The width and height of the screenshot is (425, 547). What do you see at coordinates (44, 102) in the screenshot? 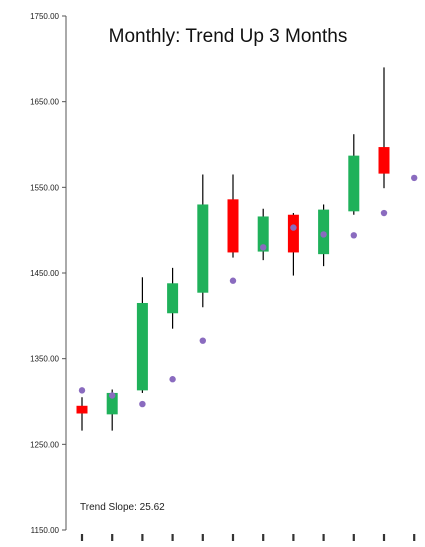
I see `y-tick-label: 1650.00` at bounding box center [44, 102].